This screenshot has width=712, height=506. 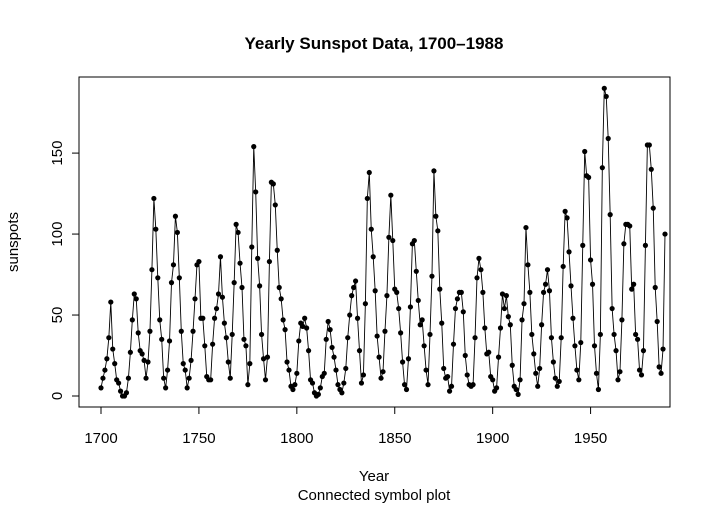 I want to click on data-point-1902, so click(x=496, y=388).